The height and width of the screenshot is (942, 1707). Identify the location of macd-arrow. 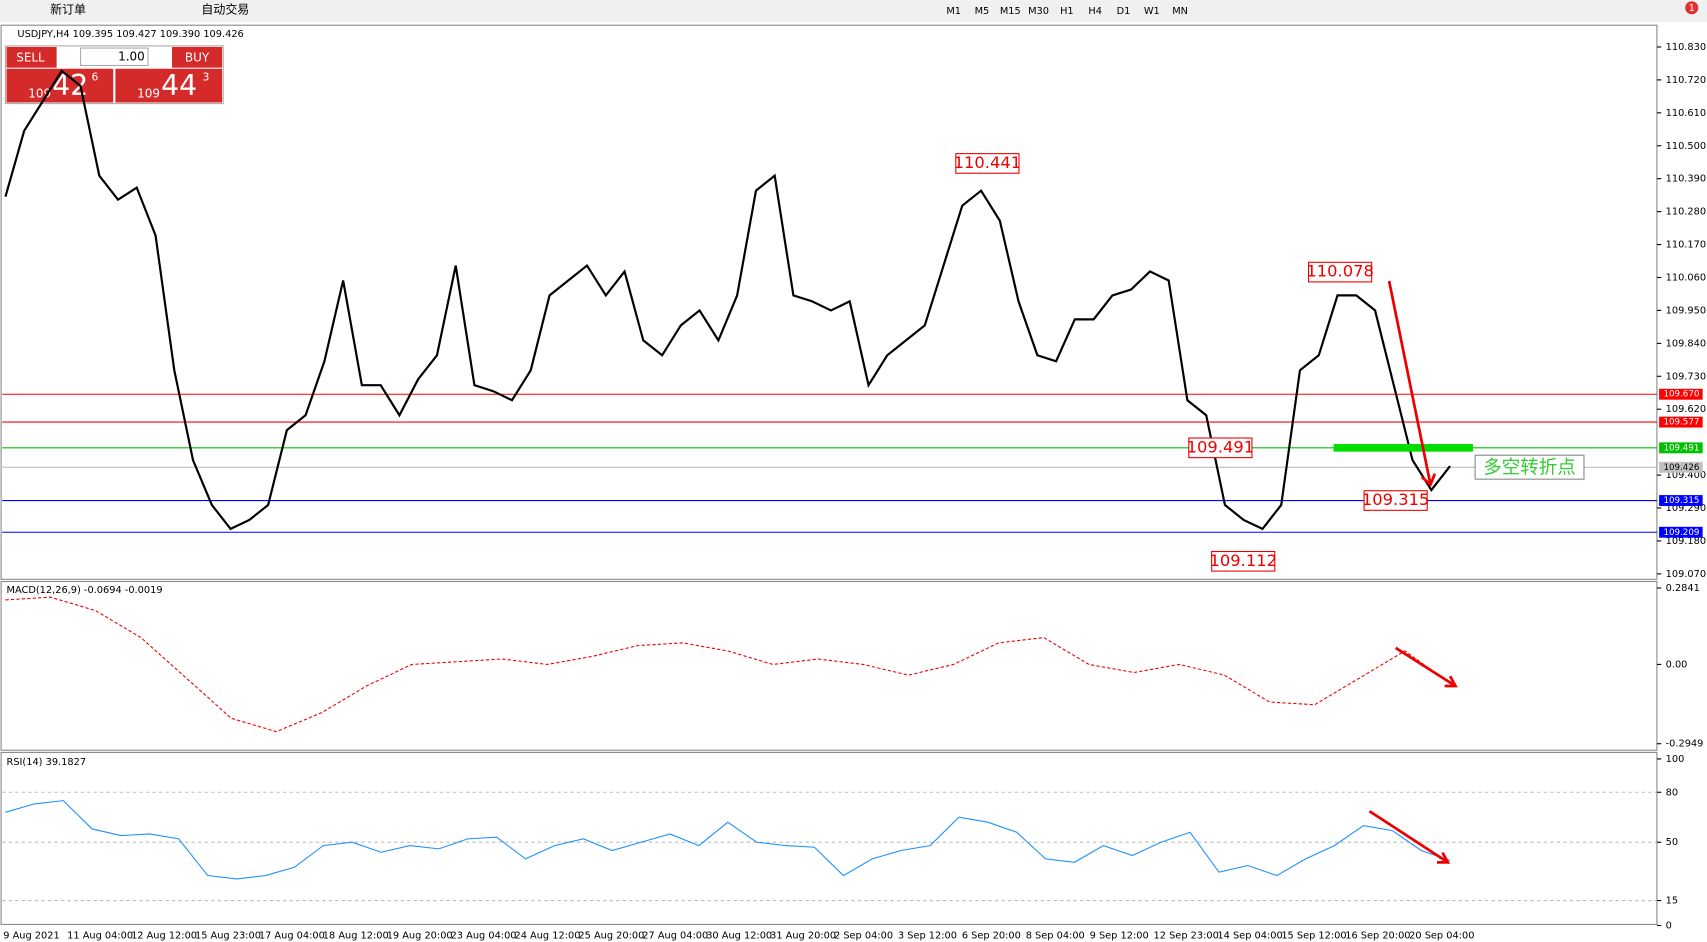
(1426, 667).